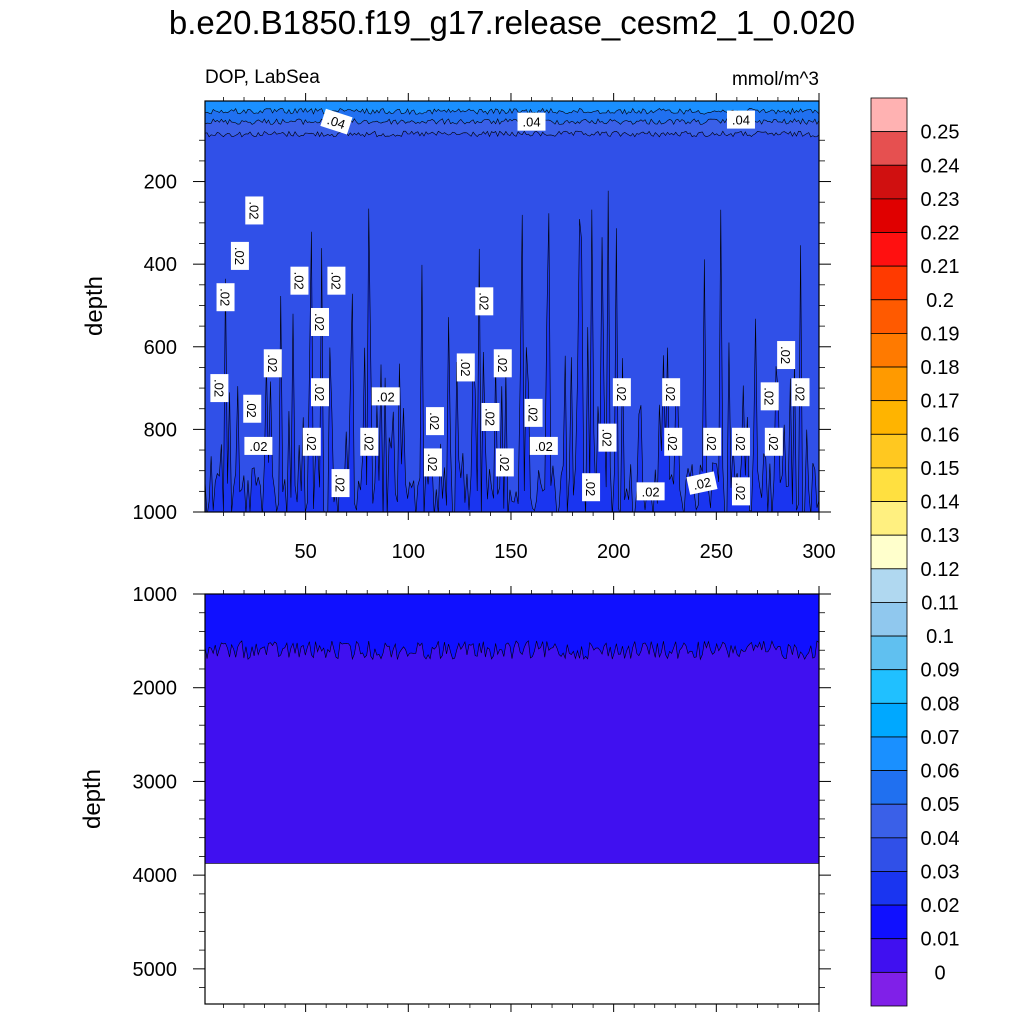  What do you see at coordinates (940, 166) in the screenshot?
I see `colorbar-label: 0.24` at bounding box center [940, 166].